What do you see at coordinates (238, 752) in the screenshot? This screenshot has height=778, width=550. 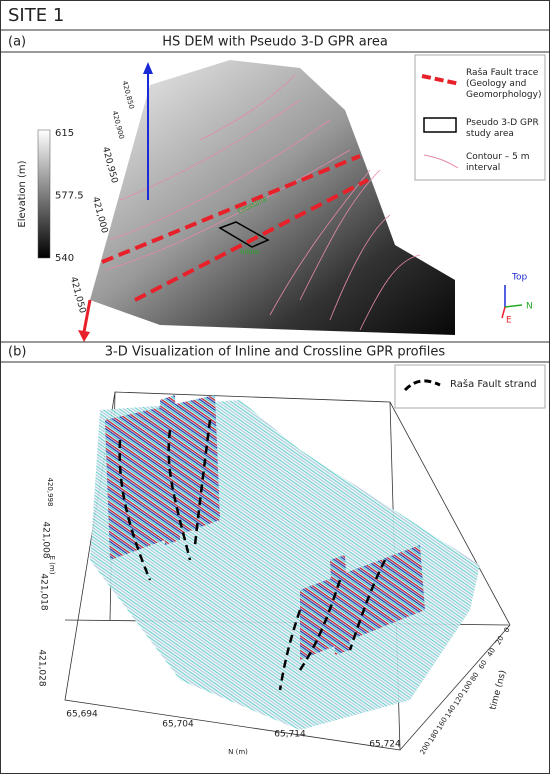 I see `axis-label: N (m)` at bounding box center [238, 752].